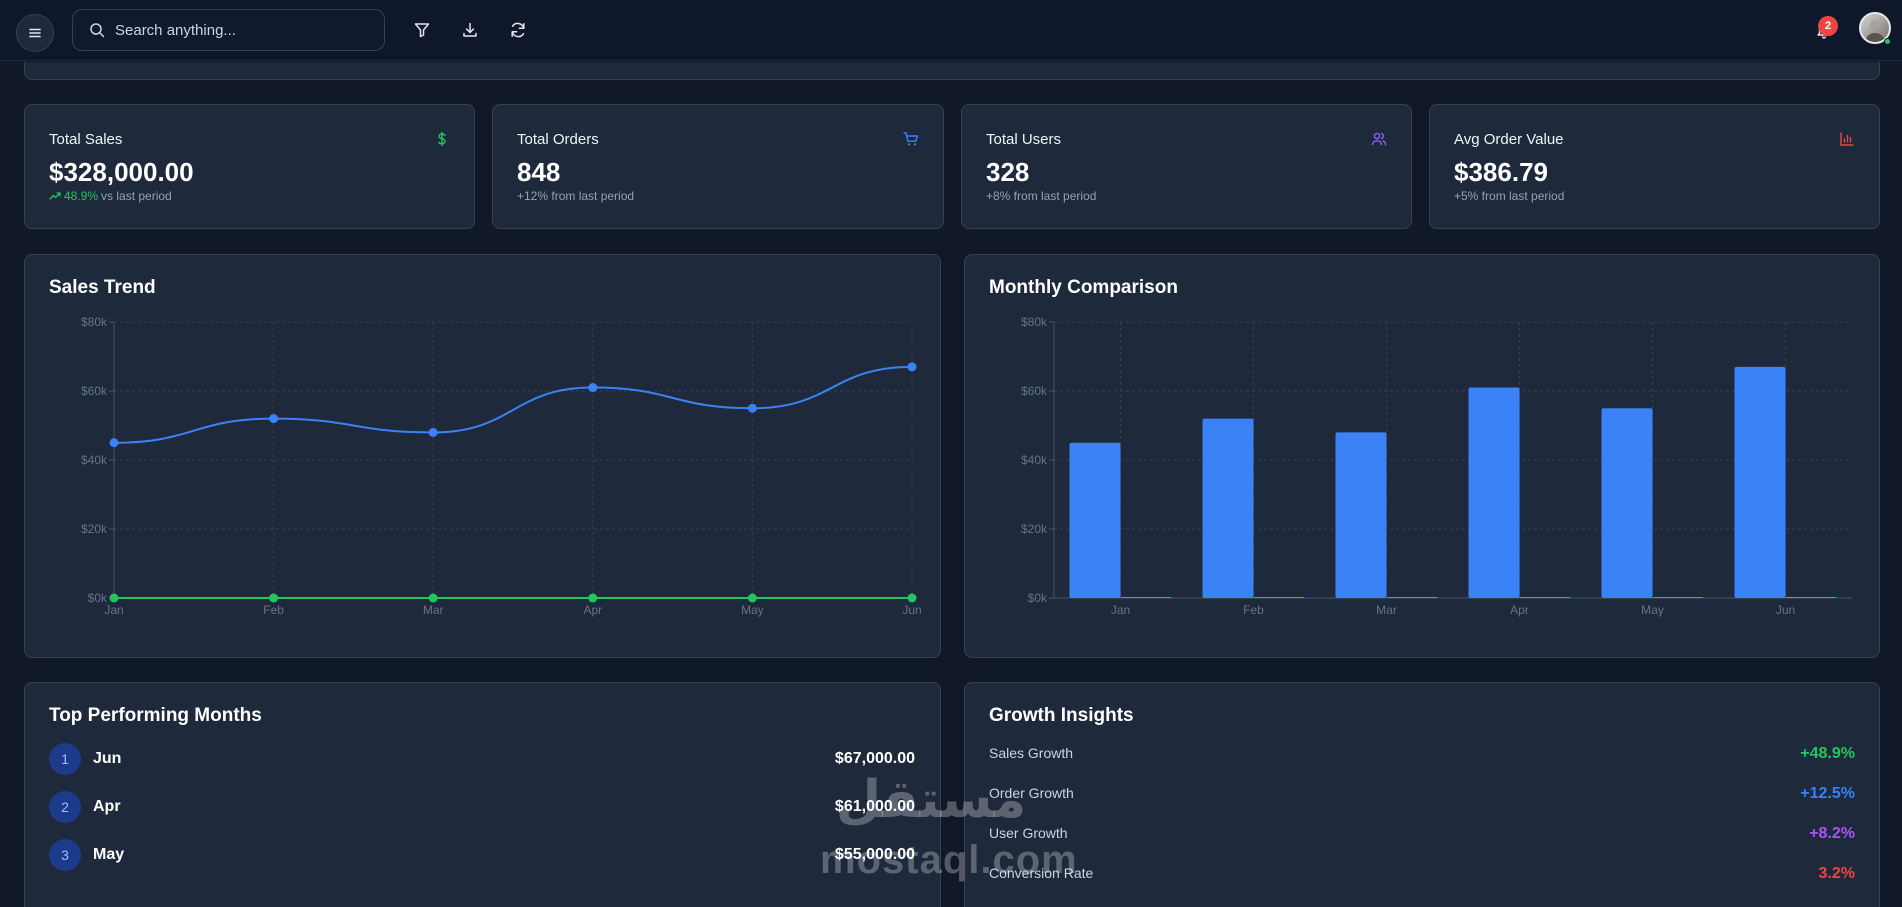 The width and height of the screenshot is (1902, 907). I want to click on trending-up-icon, so click(55, 196).